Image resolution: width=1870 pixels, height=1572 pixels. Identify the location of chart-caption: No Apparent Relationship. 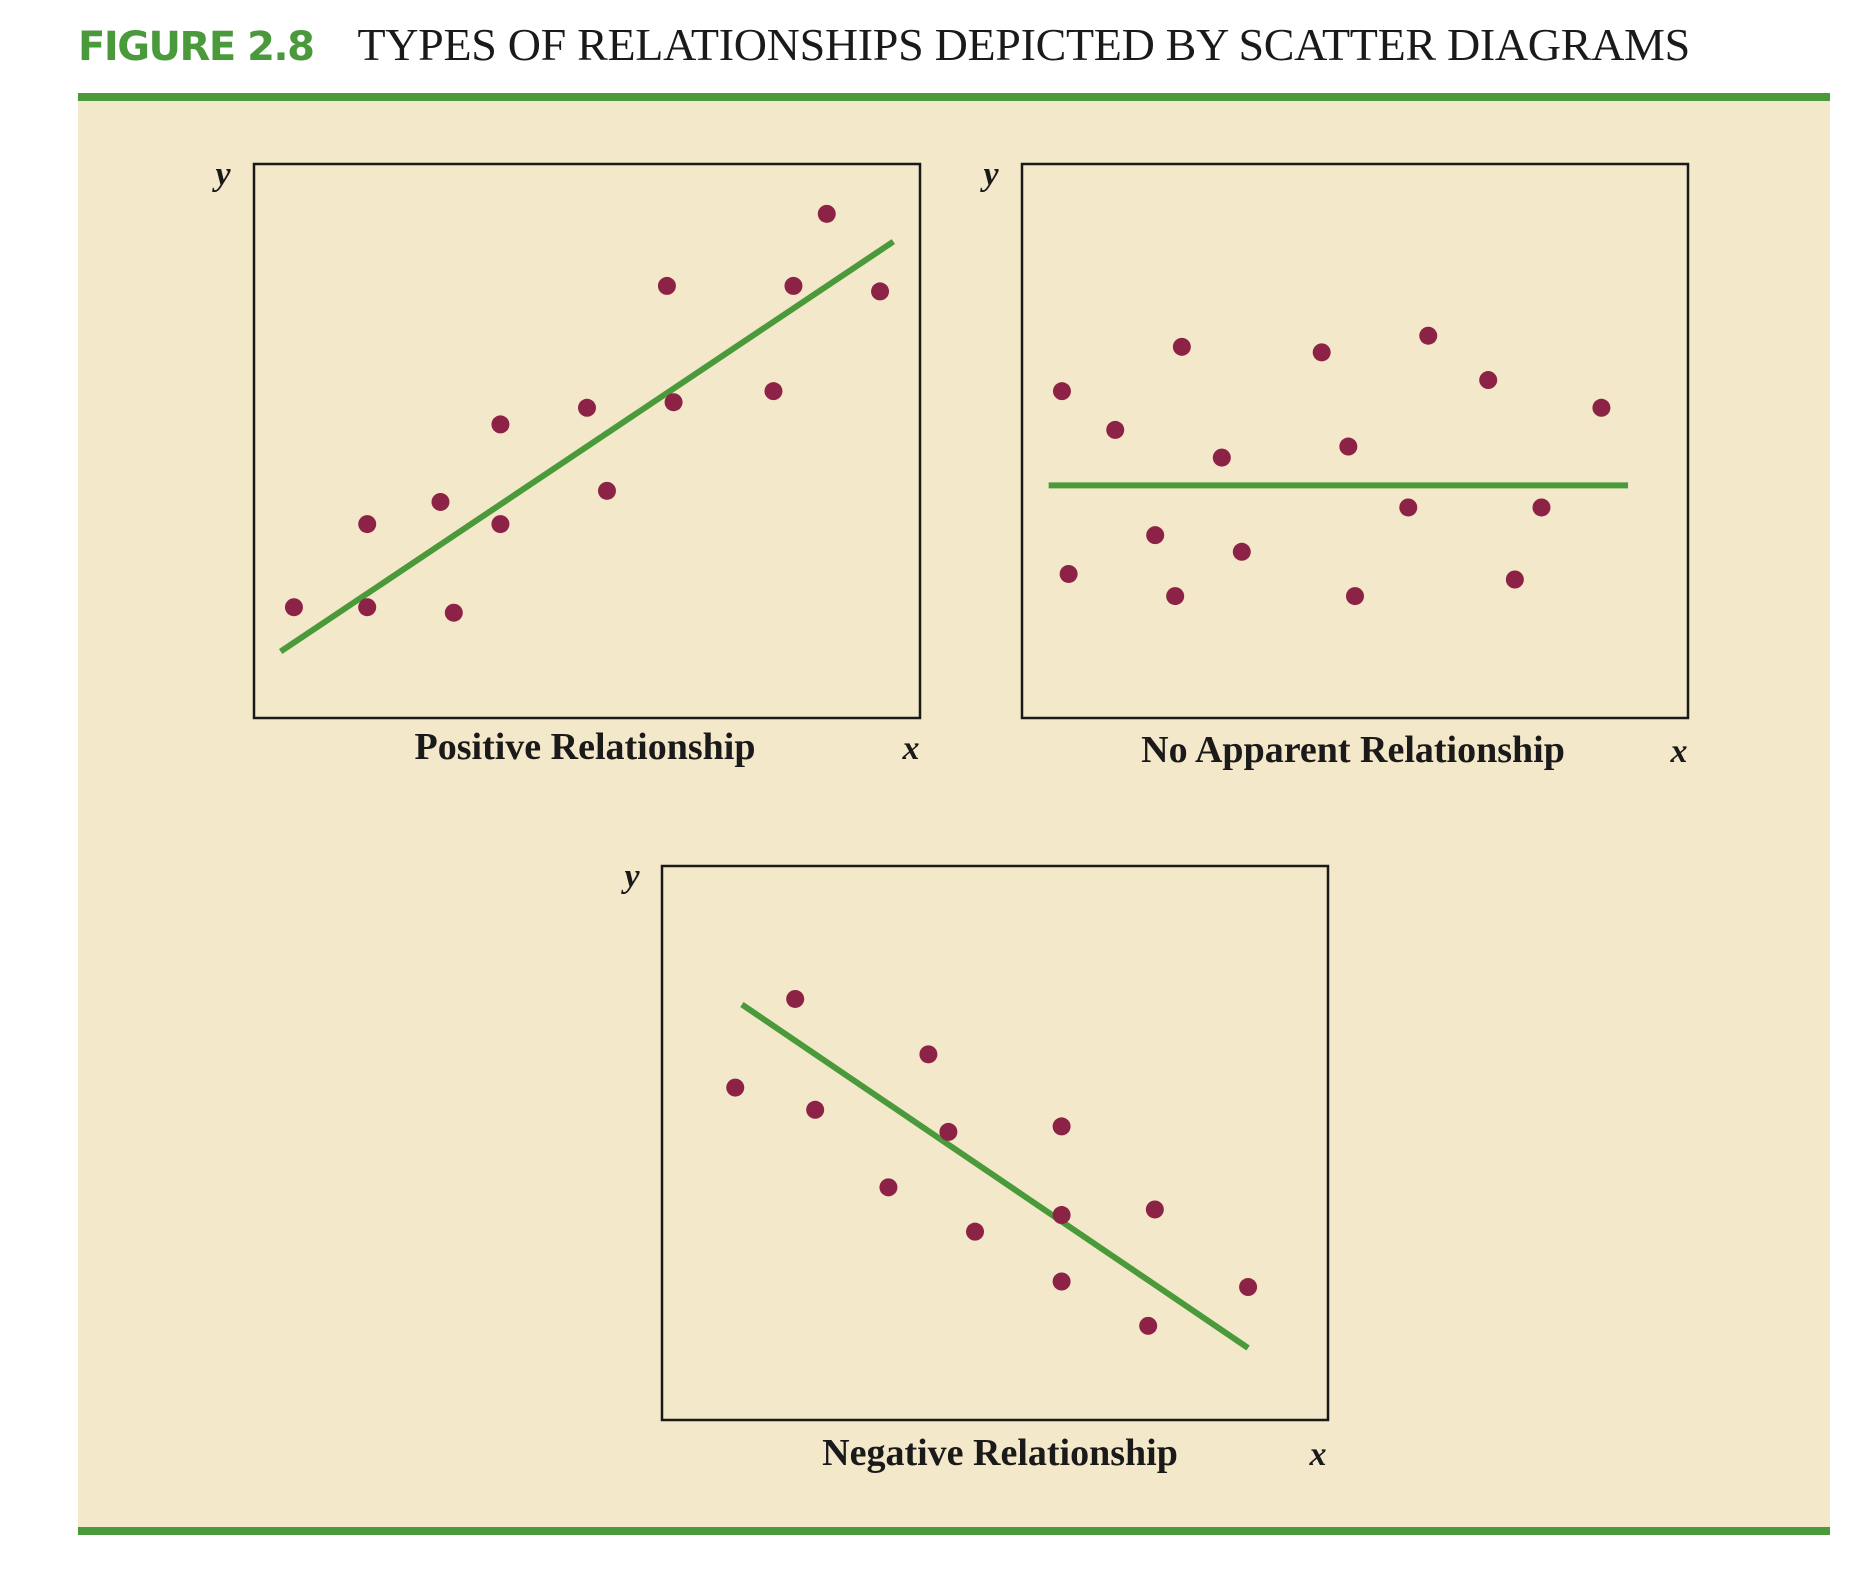
(1353, 750).